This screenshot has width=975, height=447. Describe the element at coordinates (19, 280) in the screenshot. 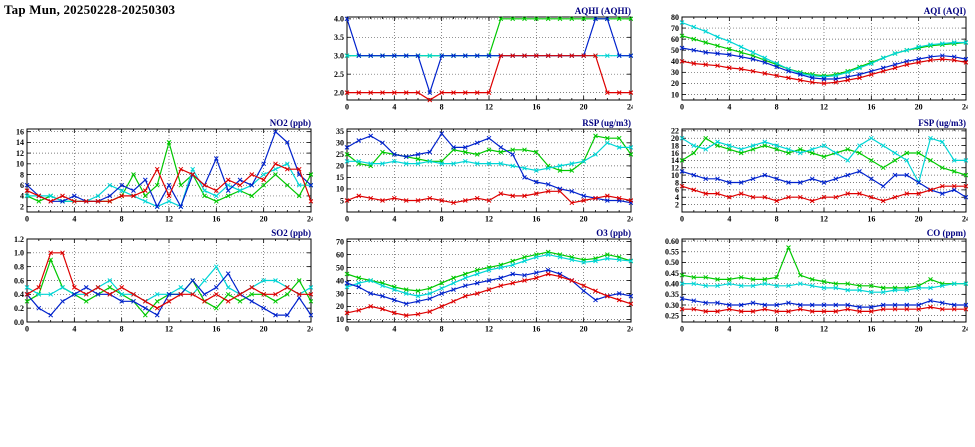

I see `svg-text: 0.6` at that location.